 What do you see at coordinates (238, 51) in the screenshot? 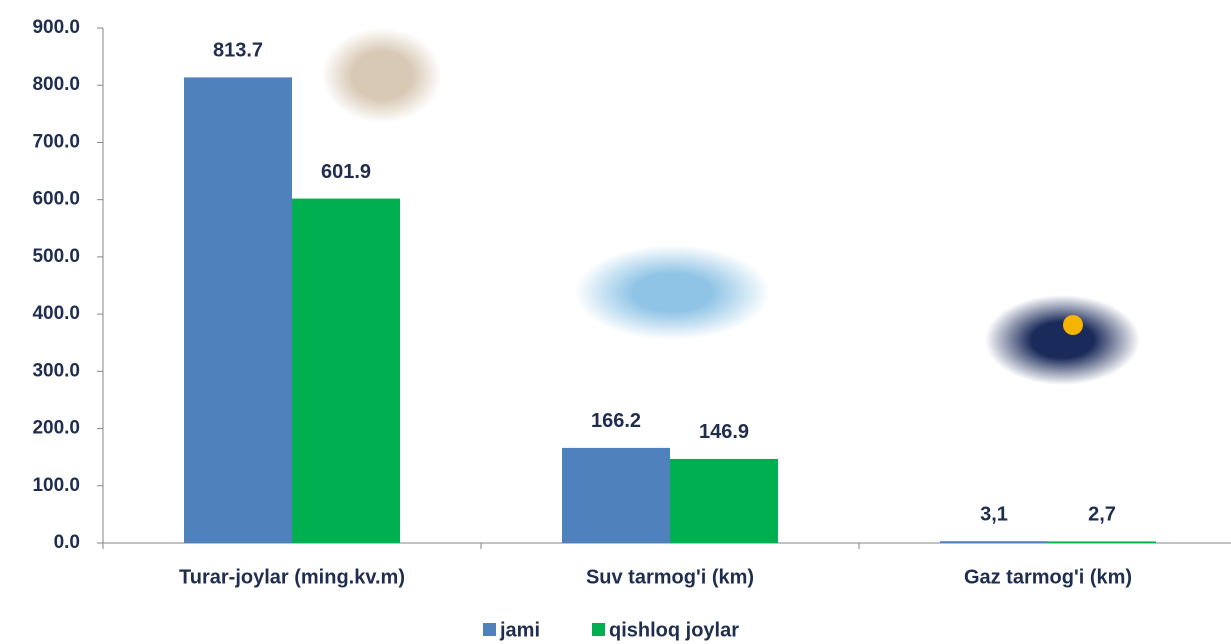
I see `data-label: 813.7` at bounding box center [238, 51].